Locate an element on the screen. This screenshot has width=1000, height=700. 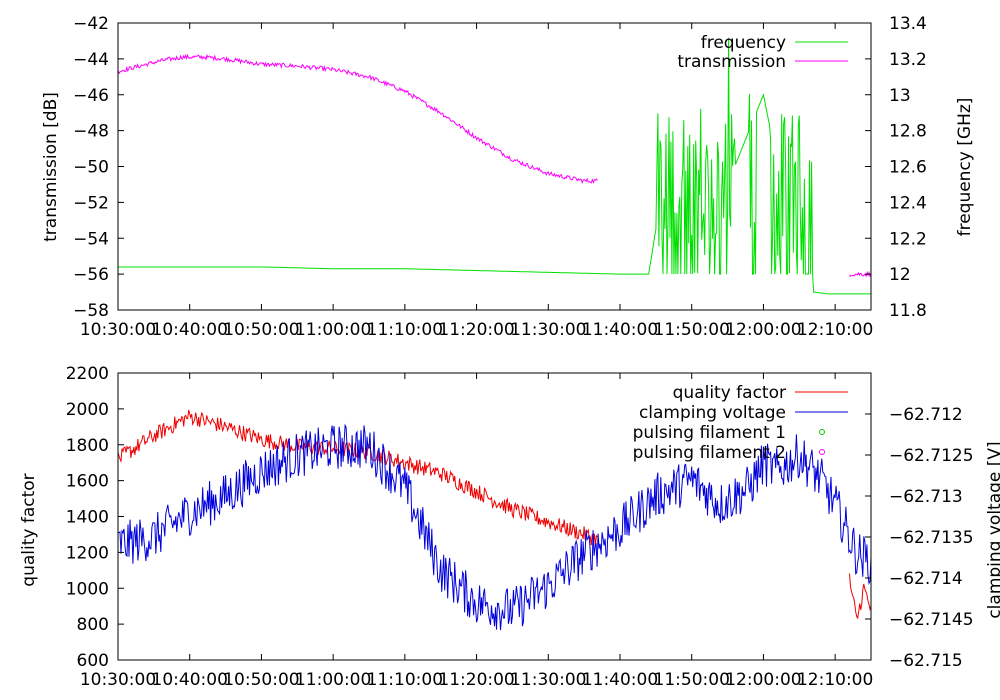
y-tick-label: 800 is located at coordinates (93, 625).